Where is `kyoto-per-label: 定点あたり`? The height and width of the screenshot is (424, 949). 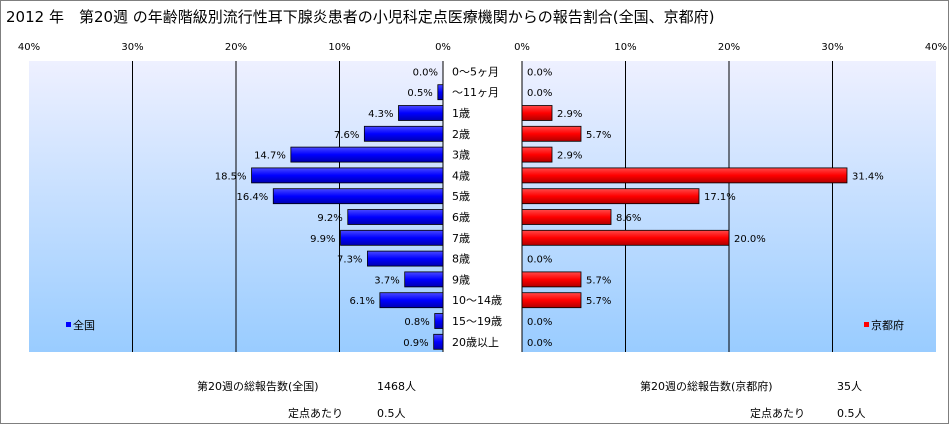 kyoto-per-label: 定点あたり is located at coordinates (777, 413).